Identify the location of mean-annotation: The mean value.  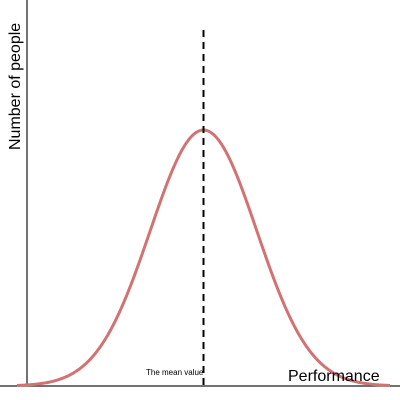
(175, 372).